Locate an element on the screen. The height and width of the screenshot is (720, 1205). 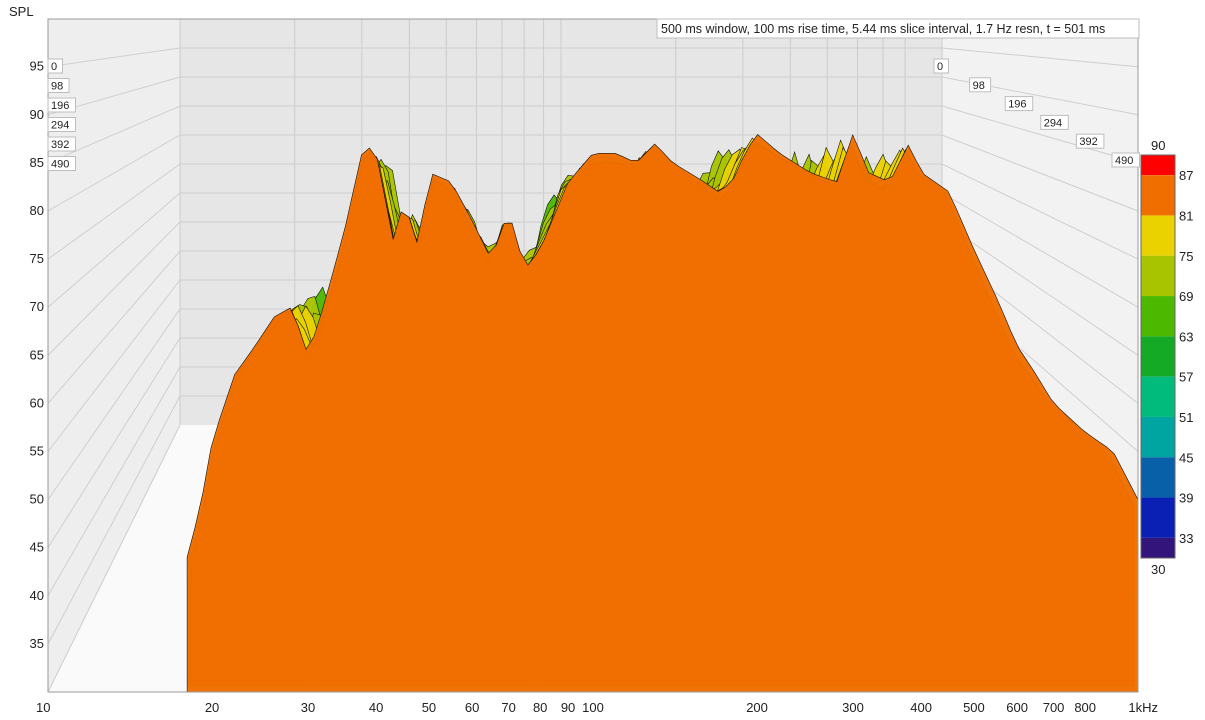
time-label-right: 98 is located at coordinates (980, 85).